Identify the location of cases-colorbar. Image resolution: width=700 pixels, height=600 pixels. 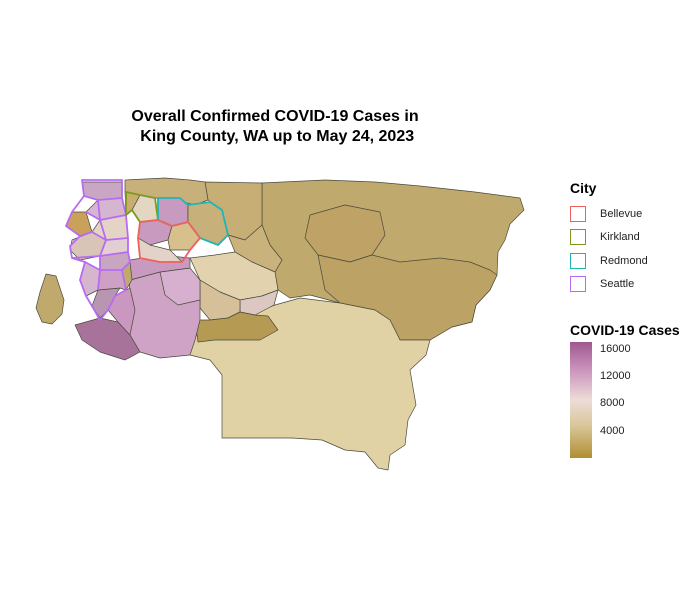
(581, 400).